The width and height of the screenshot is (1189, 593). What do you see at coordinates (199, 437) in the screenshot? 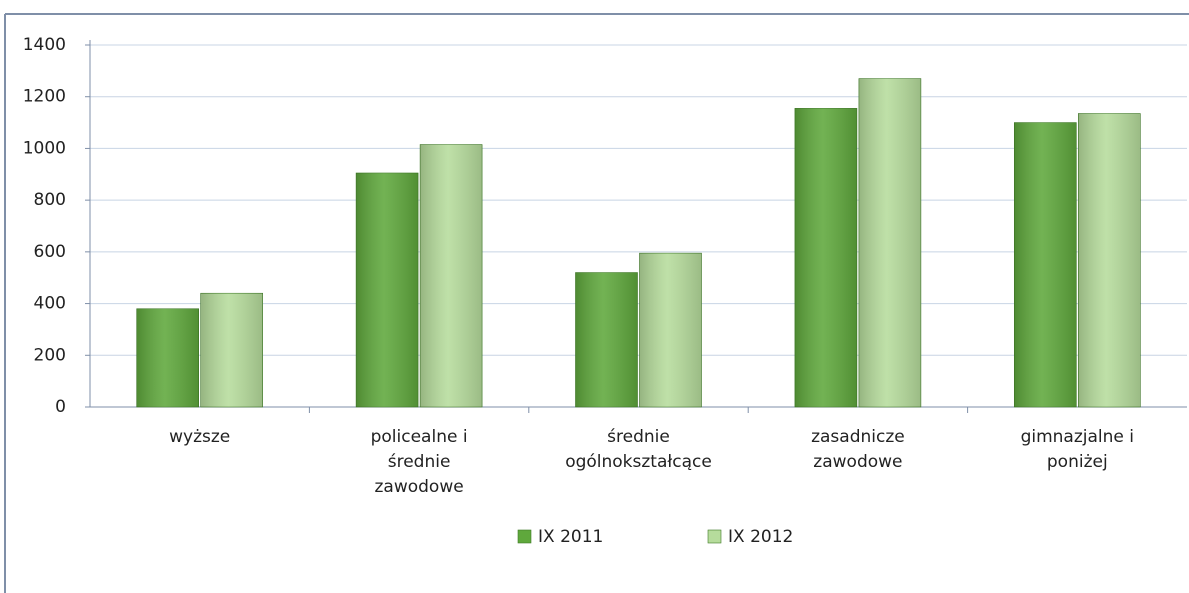
I see `x-tick-label: wyższe` at bounding box center [199, 437].